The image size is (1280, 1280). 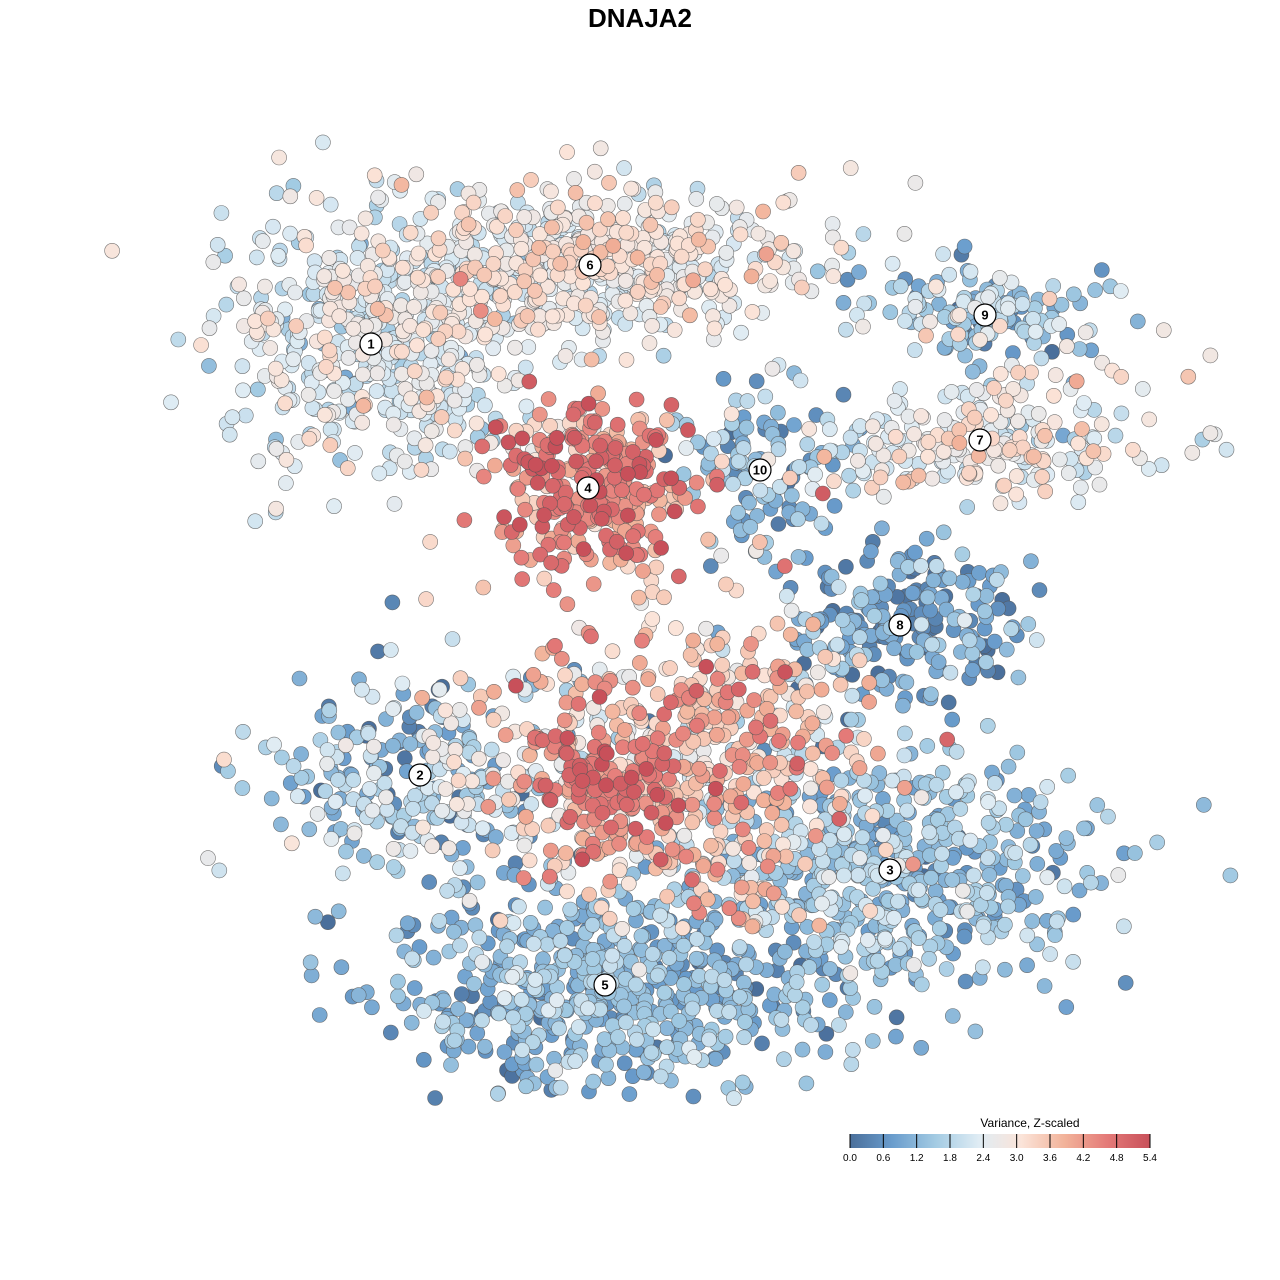 I want to click on cluster-label: 7, so click(x=980, y=440).